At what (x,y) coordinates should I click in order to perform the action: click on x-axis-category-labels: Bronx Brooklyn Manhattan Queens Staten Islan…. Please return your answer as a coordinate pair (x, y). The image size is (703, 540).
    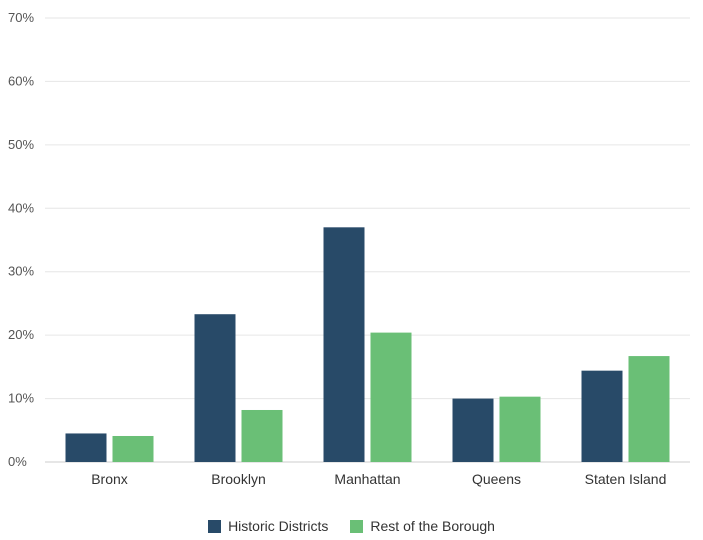
    Looking at the image, I should click on (378, 479).